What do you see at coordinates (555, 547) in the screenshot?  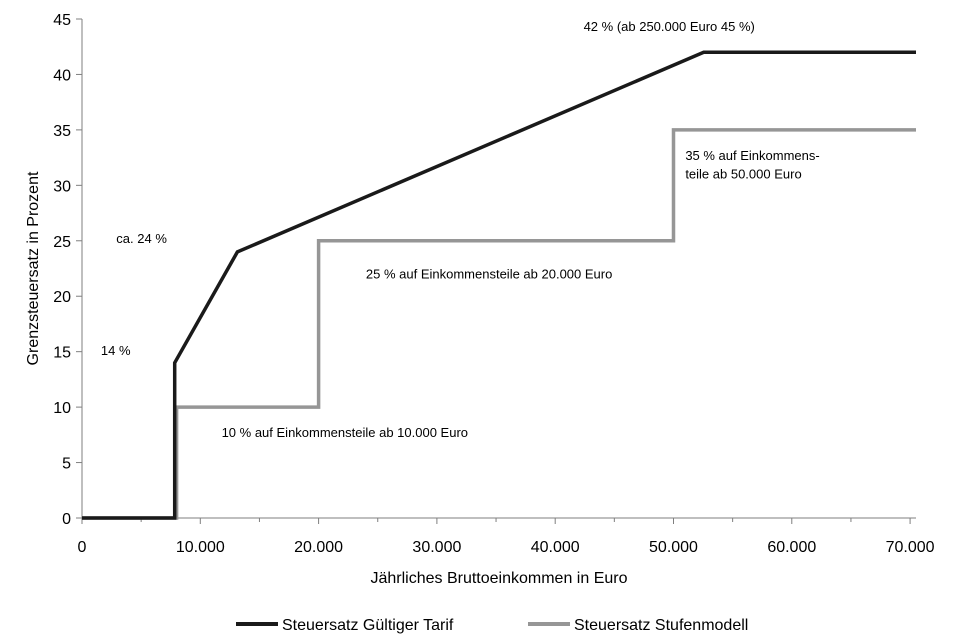 I see `x-tick-label: 40.000` at bounding box center [555, 547].